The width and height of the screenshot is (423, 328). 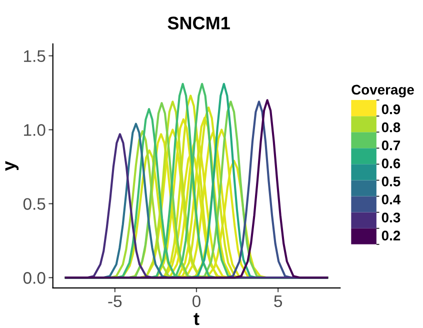 What do you see at coordinates (197, 319) in the screenshot?
I see `x-axis-title: t` at bounding box center [197, 319].